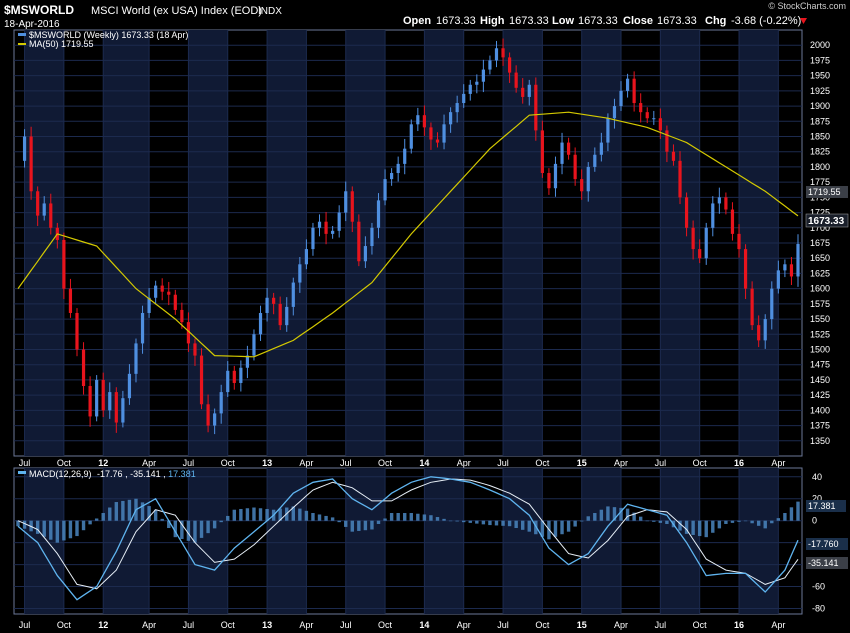 The width and height of the screenshot is (850, 633). Describe the element at coordinates (820, 91) in the screenshot. I see `price-y-tick-label: 1925` at that location.